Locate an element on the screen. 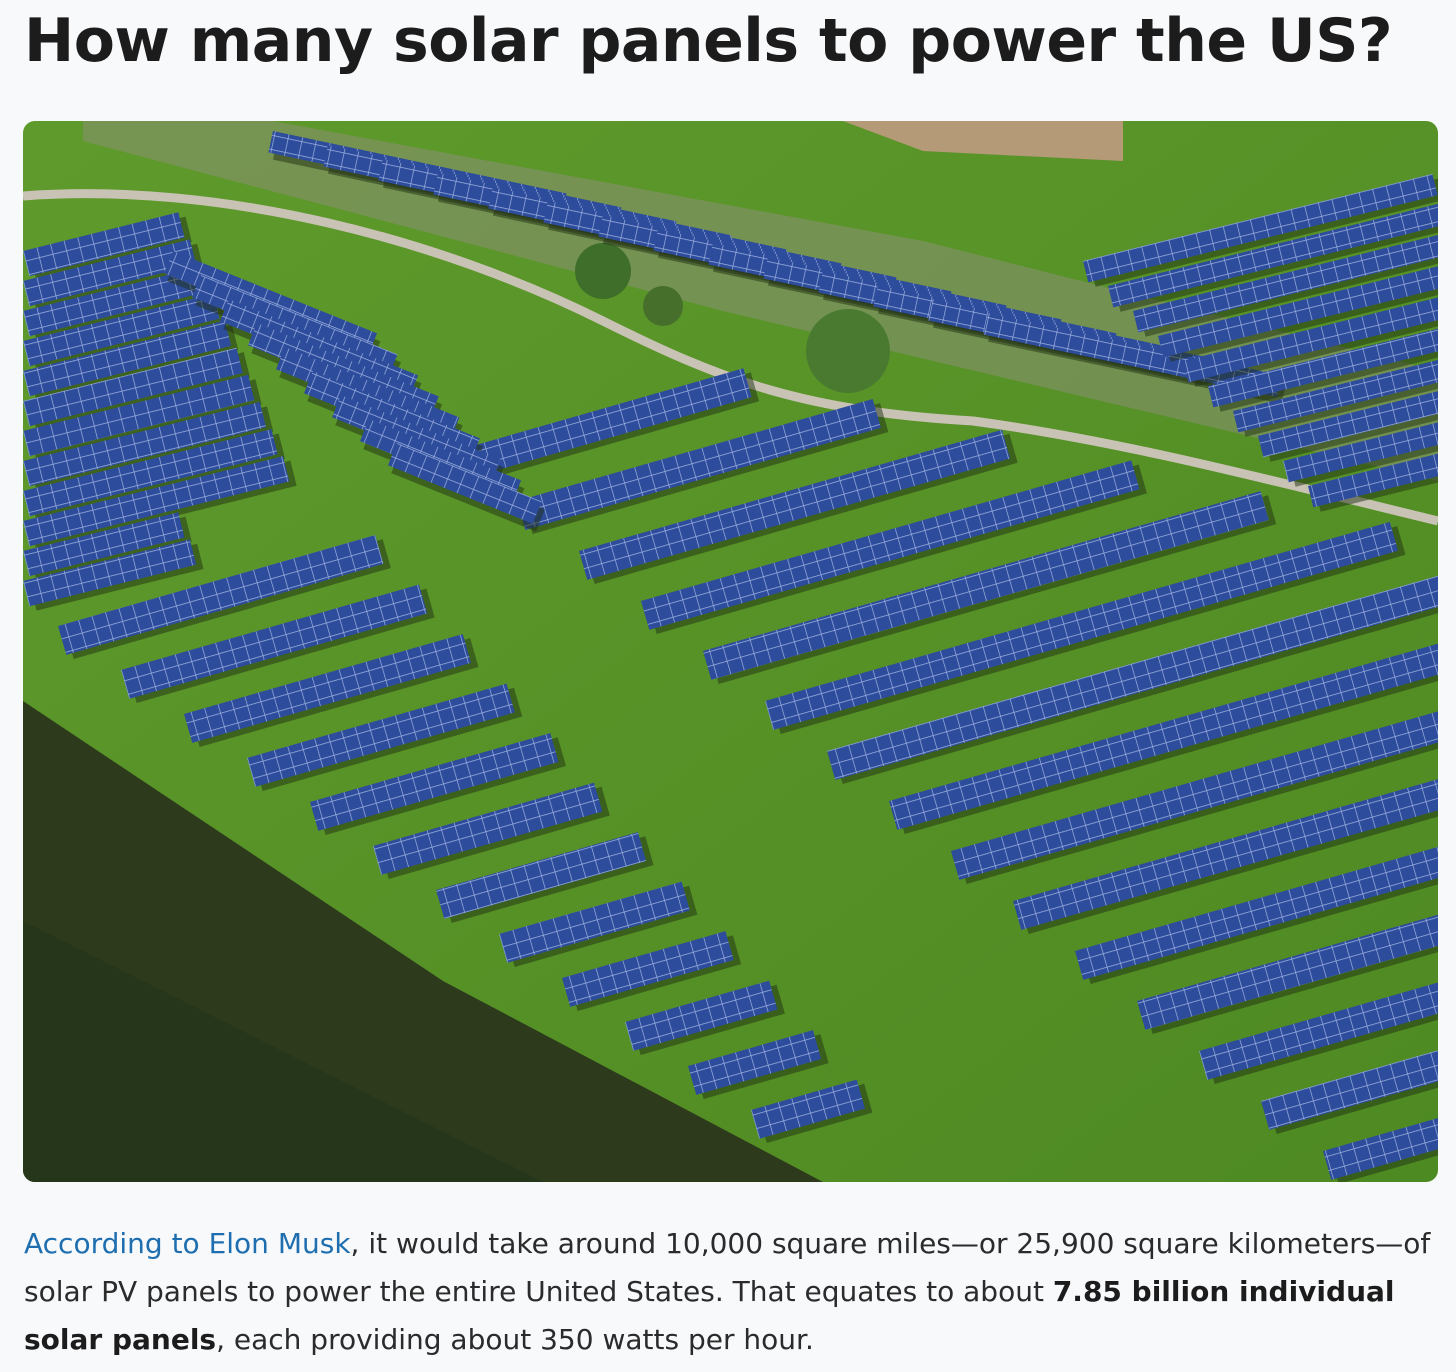 This screenshot has height=1372, width=1456. highlight: 7.85 billion individual solar panels is located at coordinates (709, 1315).